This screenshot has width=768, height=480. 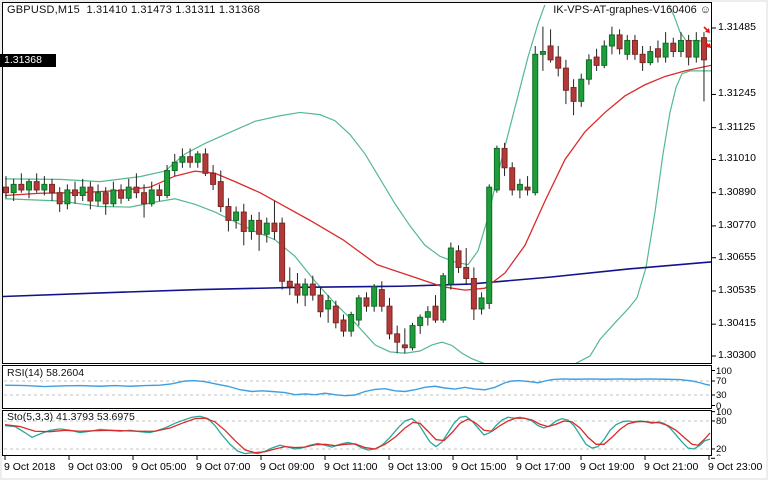 I want to click on price-axis-label: 1.30415, so click(x=737, y=323).